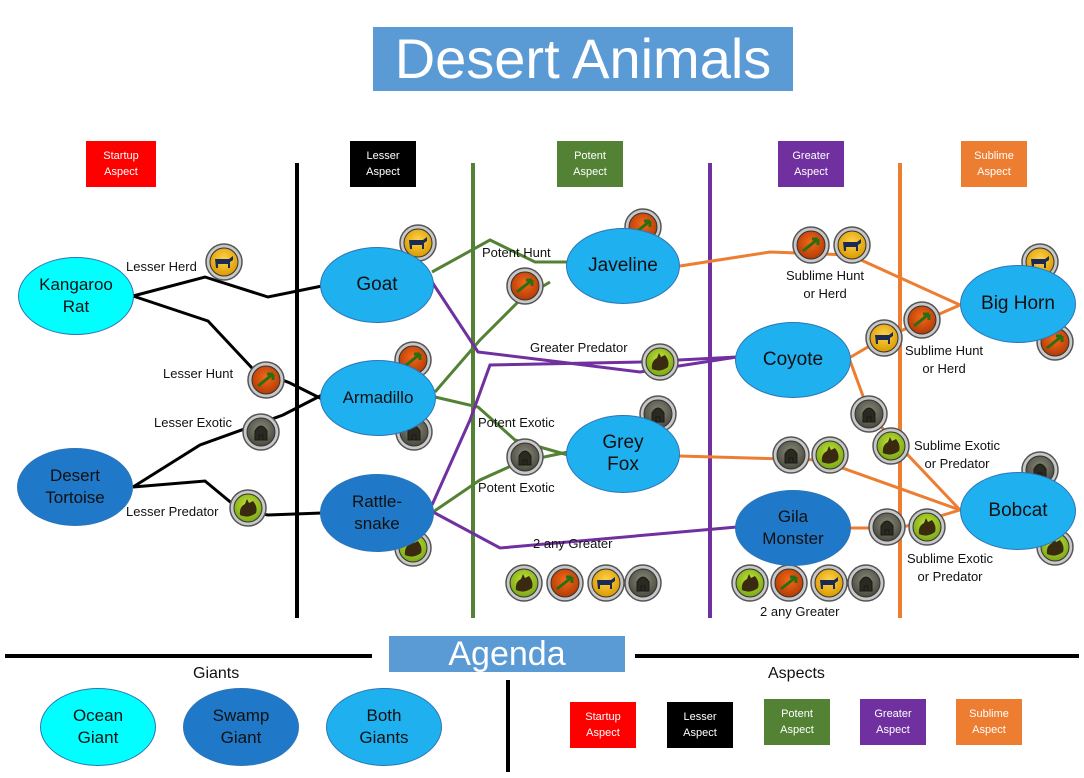 The height and width of the screenshot is (778, 1084). I want to click on node-label: Coyote, so click(793, 359).